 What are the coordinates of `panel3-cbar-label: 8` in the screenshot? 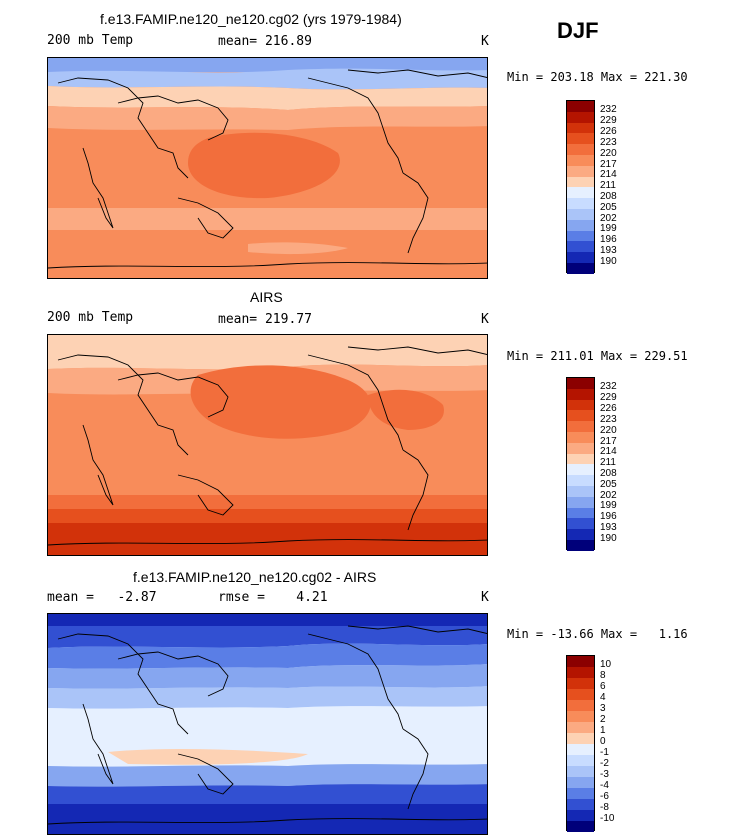 It's located at (603, 675).